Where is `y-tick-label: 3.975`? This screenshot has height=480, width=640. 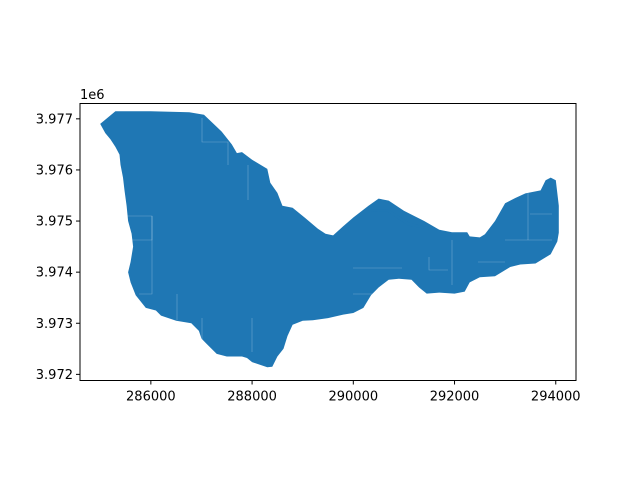
y-tick-label: 3.975 is located at coordinates (54, 222).